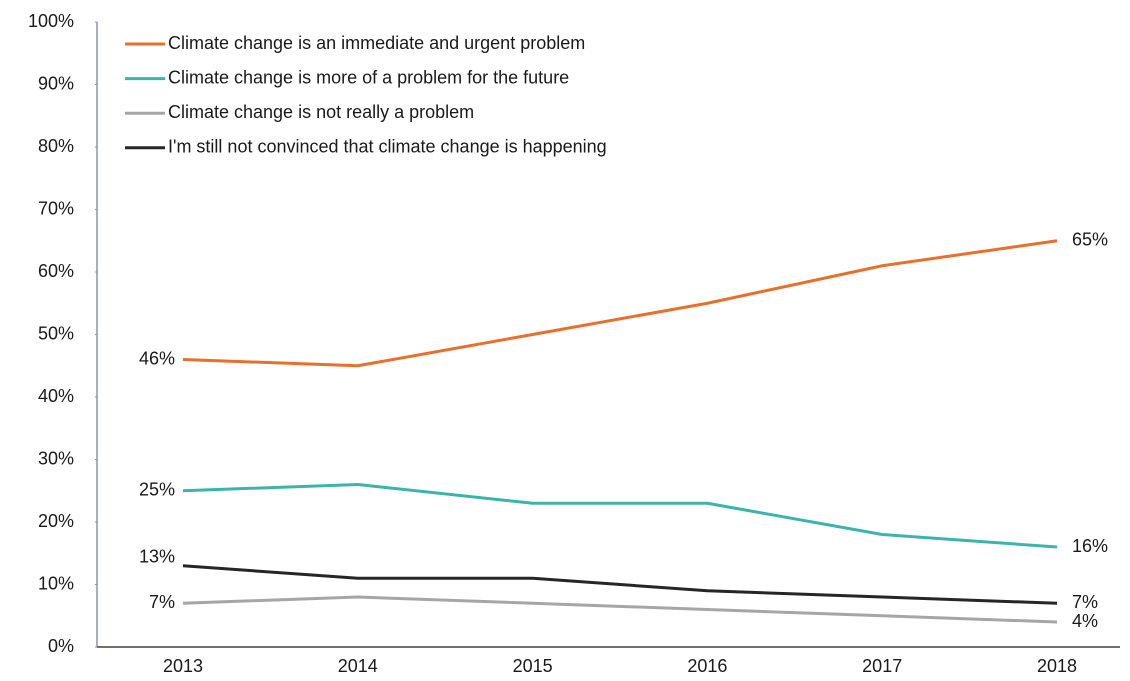 The width and height of the screenshot is (1130, 681). What do you see at coordinates (882, 666) in the screenshot?
I see `x-tick-label: 2017` at bounding box center [882, 666].